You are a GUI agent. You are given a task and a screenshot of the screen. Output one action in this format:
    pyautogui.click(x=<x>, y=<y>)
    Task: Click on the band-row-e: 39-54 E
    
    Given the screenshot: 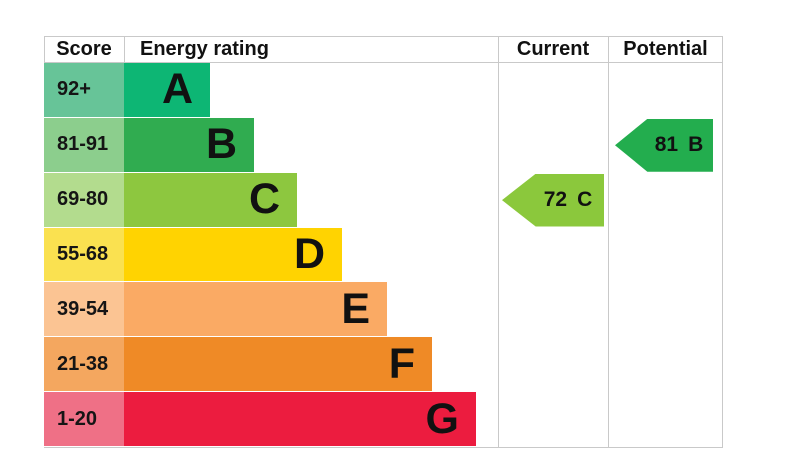 What is the action you would take?
    pyautogui.click(x=271, y=309)
    